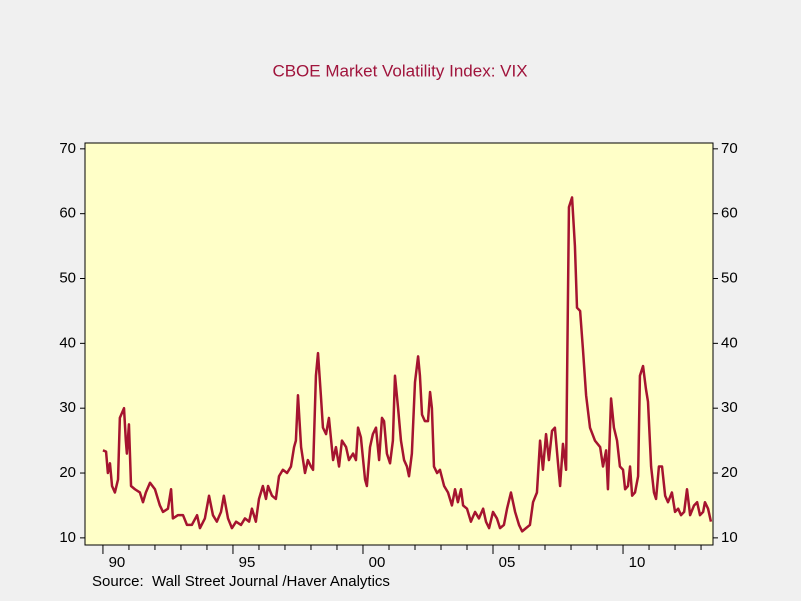 This screenshot has width=801, height=601. I want to click on x-tick-label: 95, so click(247, 562).